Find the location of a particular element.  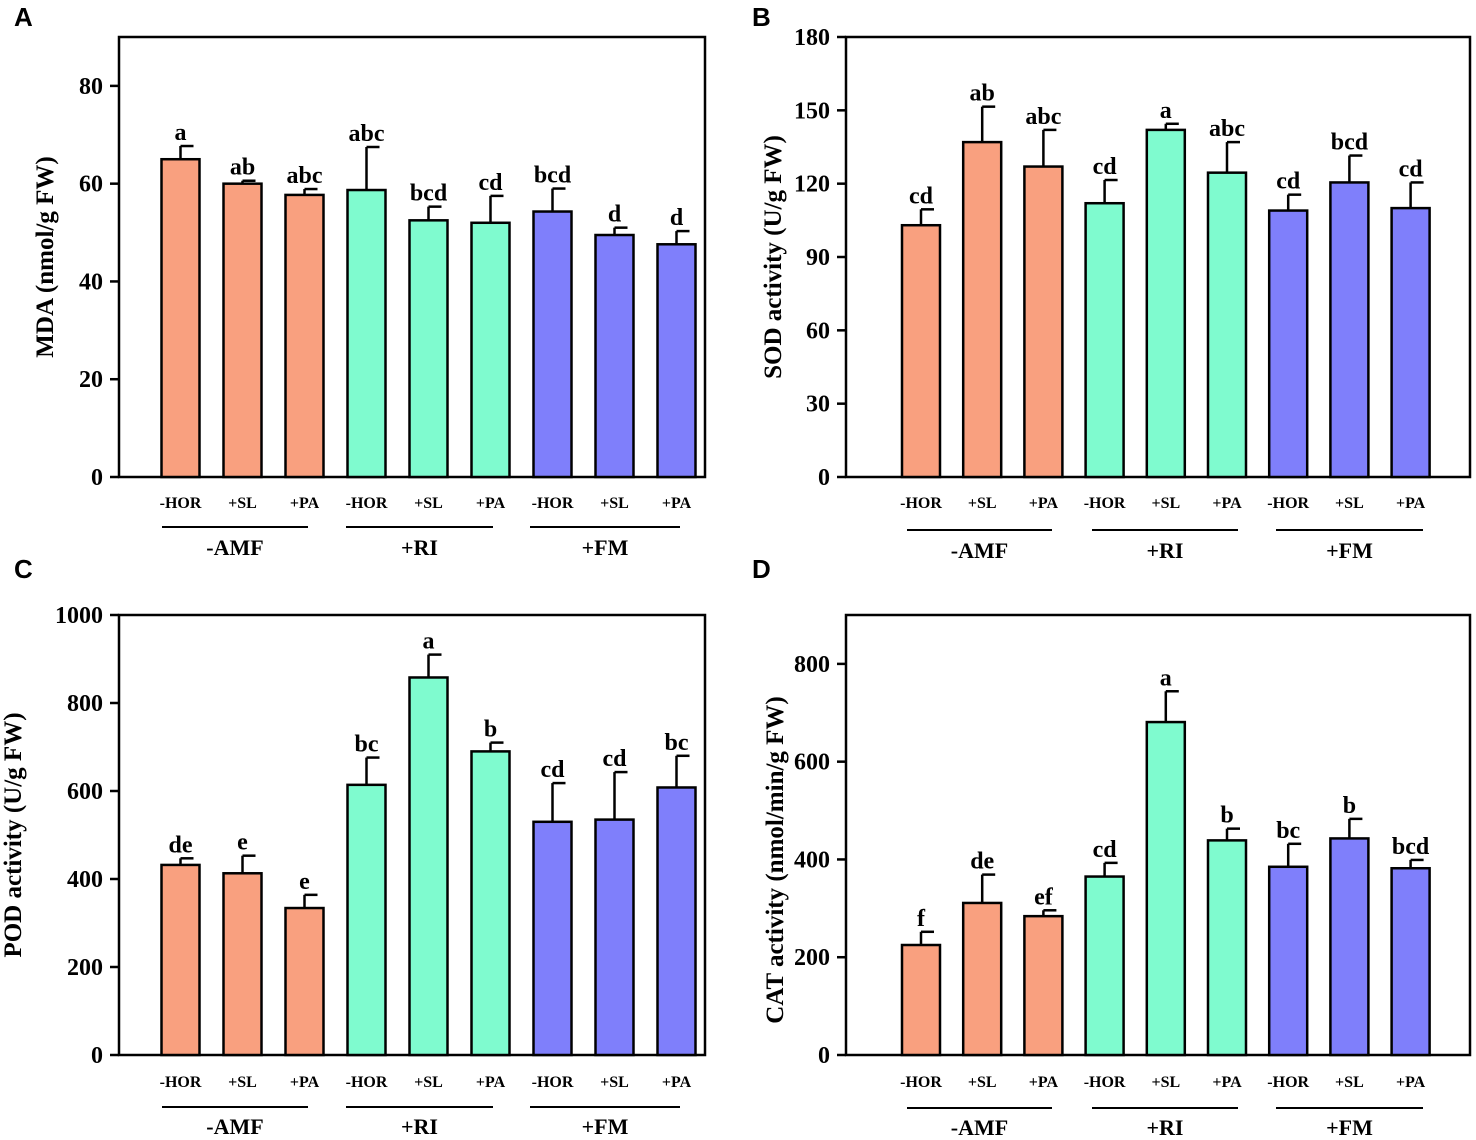

panel-letter: B is located at coordinates (761, 17).